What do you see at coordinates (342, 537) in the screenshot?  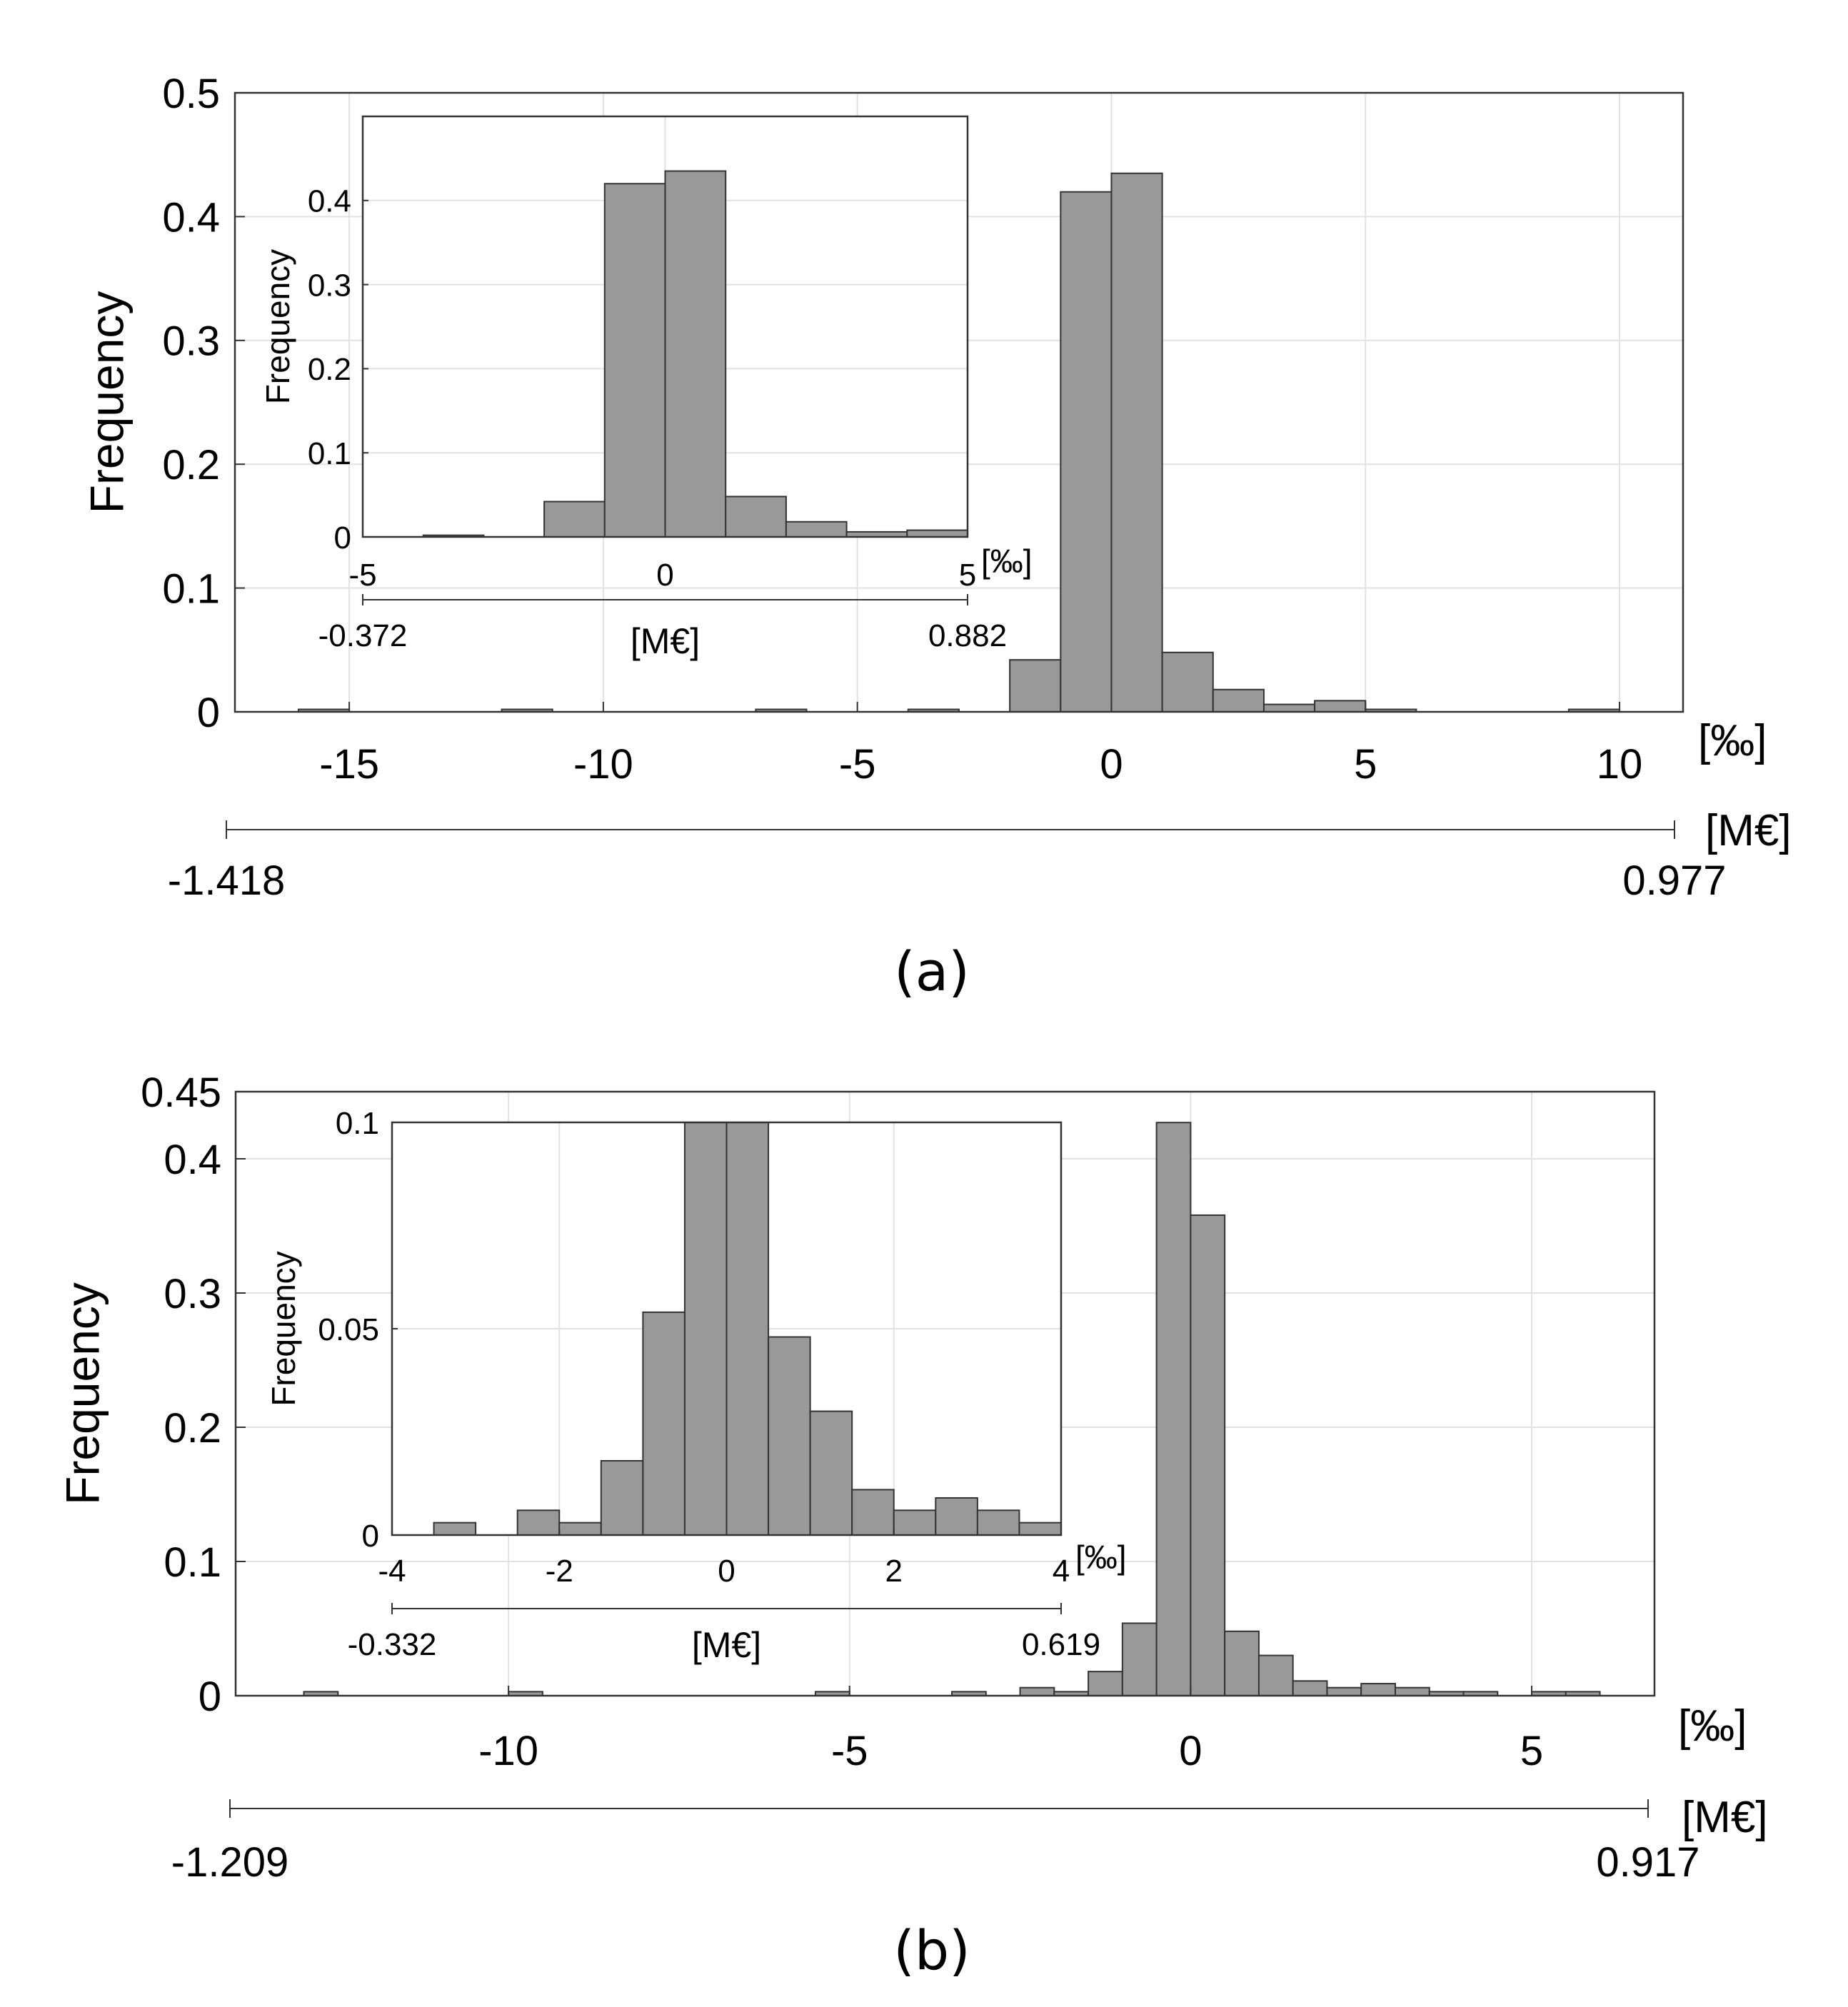 I see `panel-a-inset-y-tick-label: 0` at bounding box center [342, 537].